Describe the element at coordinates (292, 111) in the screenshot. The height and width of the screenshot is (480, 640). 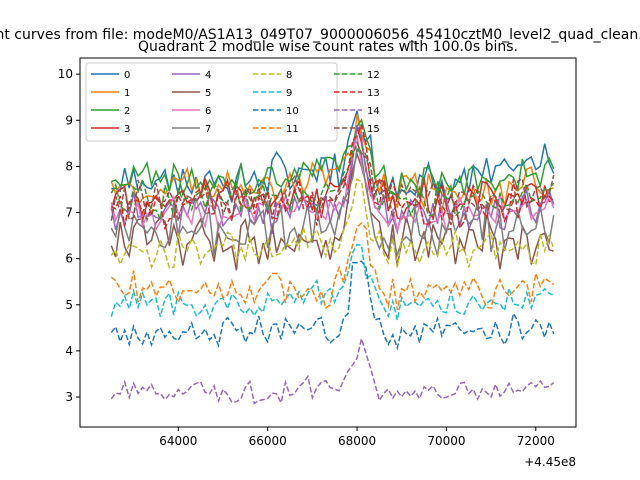
I see `legend-label-10: 10` at that location.